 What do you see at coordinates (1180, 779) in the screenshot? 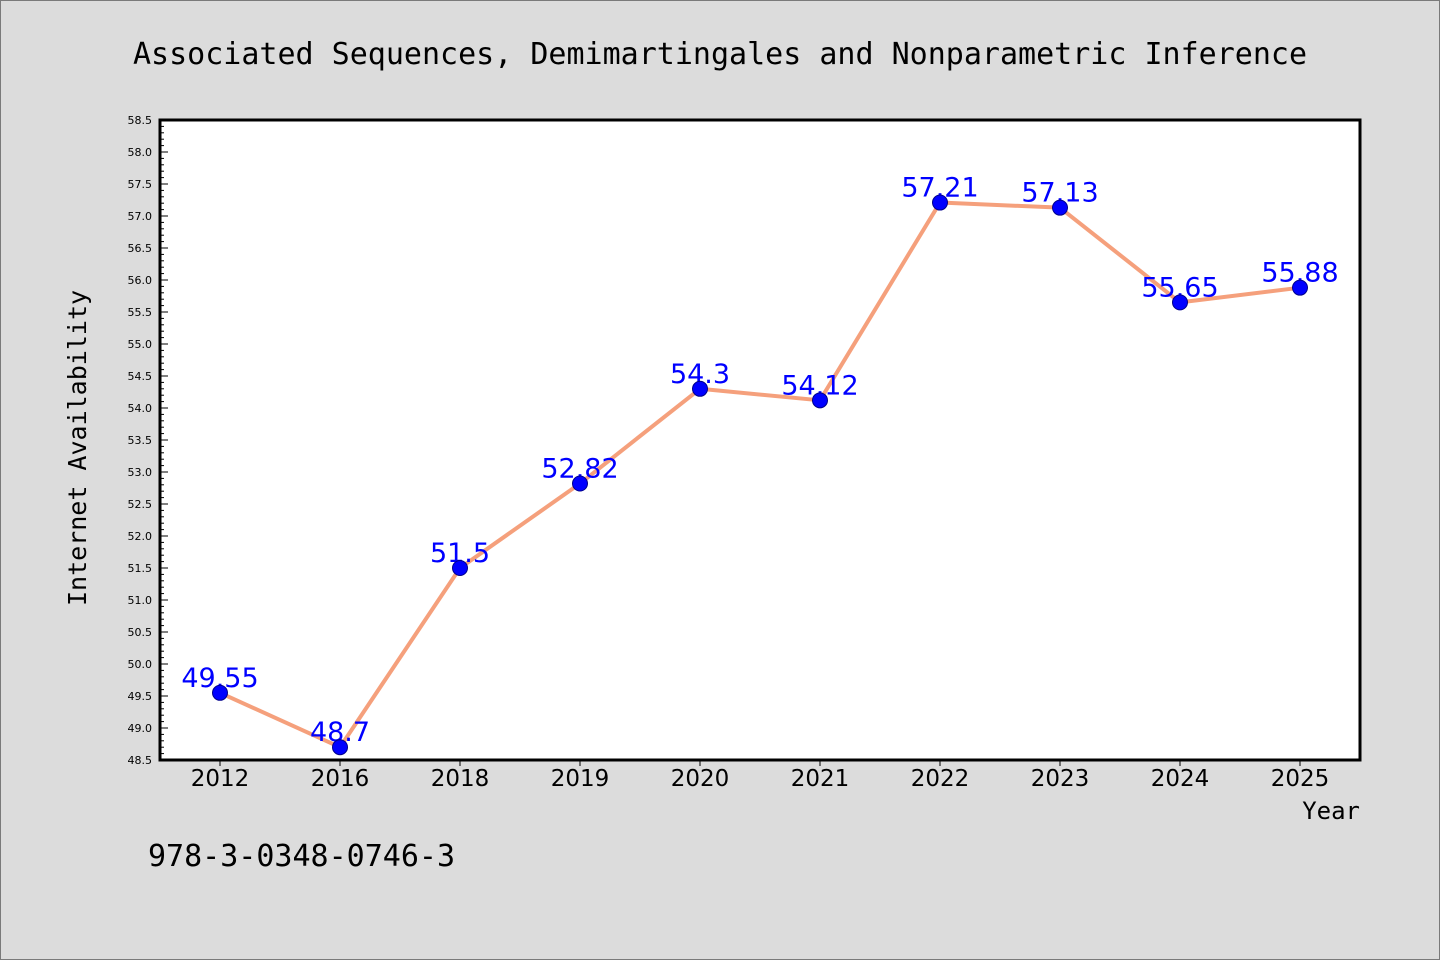
I see `x-tick-label: 2024` at bounding box center [1180, 779].